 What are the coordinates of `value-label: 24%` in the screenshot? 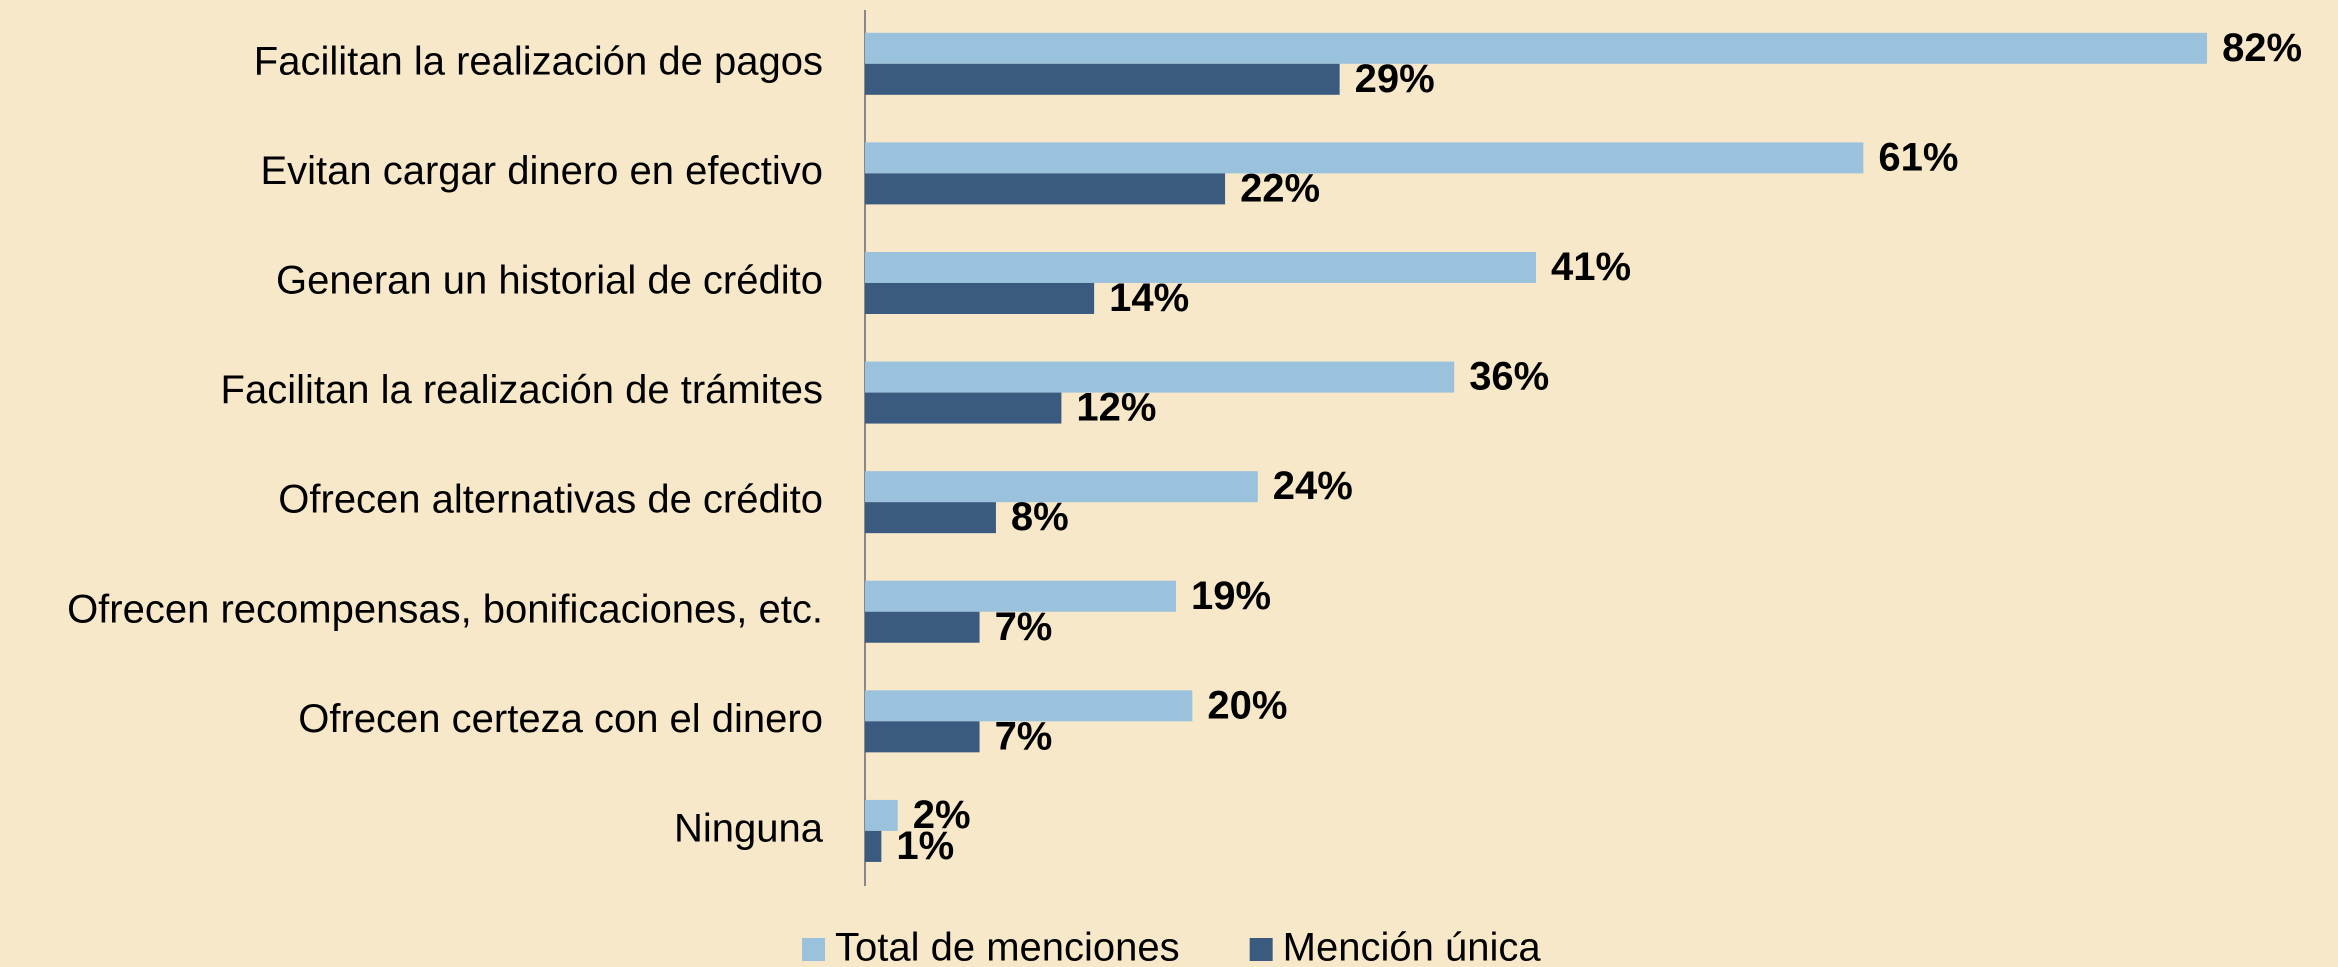 It's located at (1313, 486).